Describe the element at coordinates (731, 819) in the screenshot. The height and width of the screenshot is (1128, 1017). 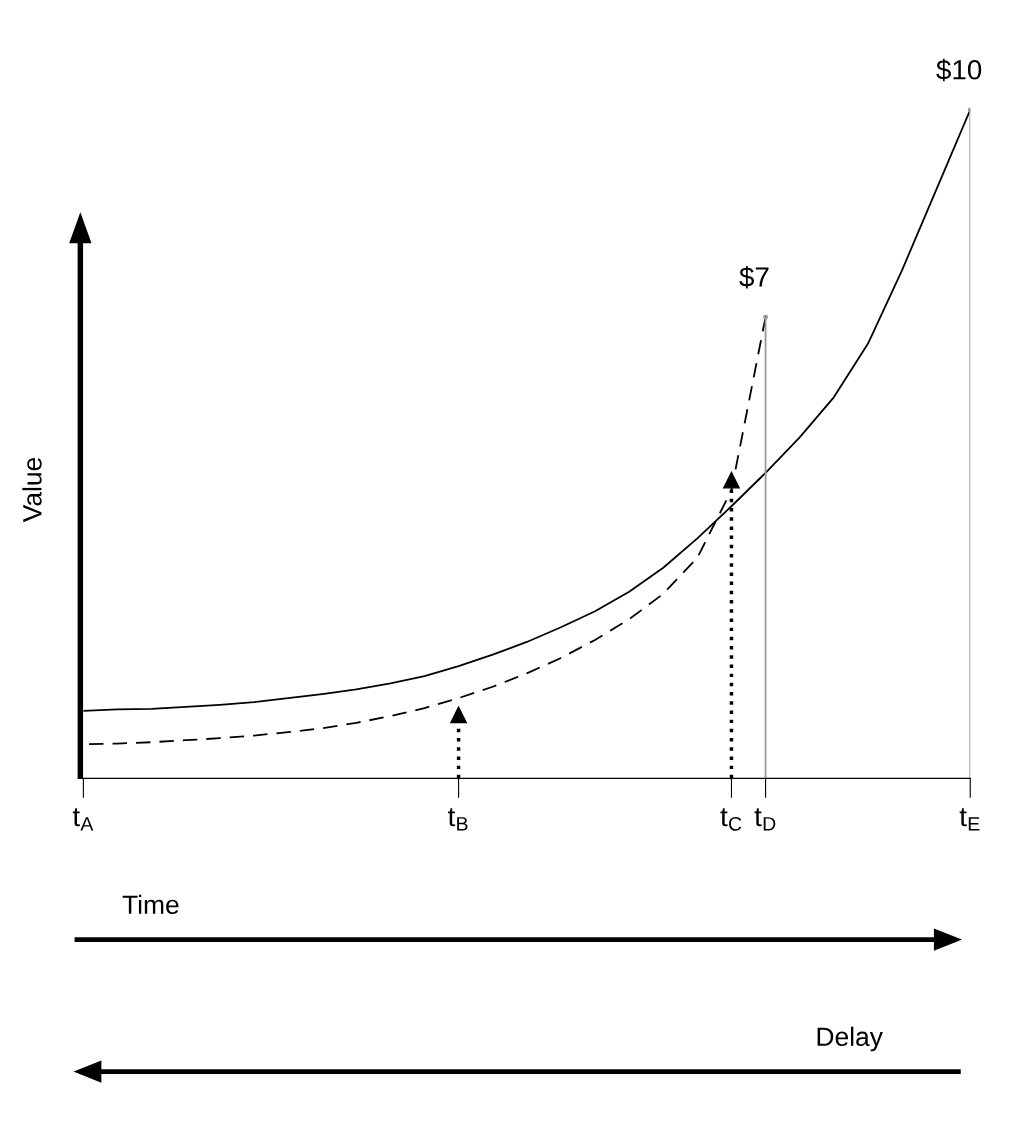
I see `x-tick-label: t$_{C}$` at that location.